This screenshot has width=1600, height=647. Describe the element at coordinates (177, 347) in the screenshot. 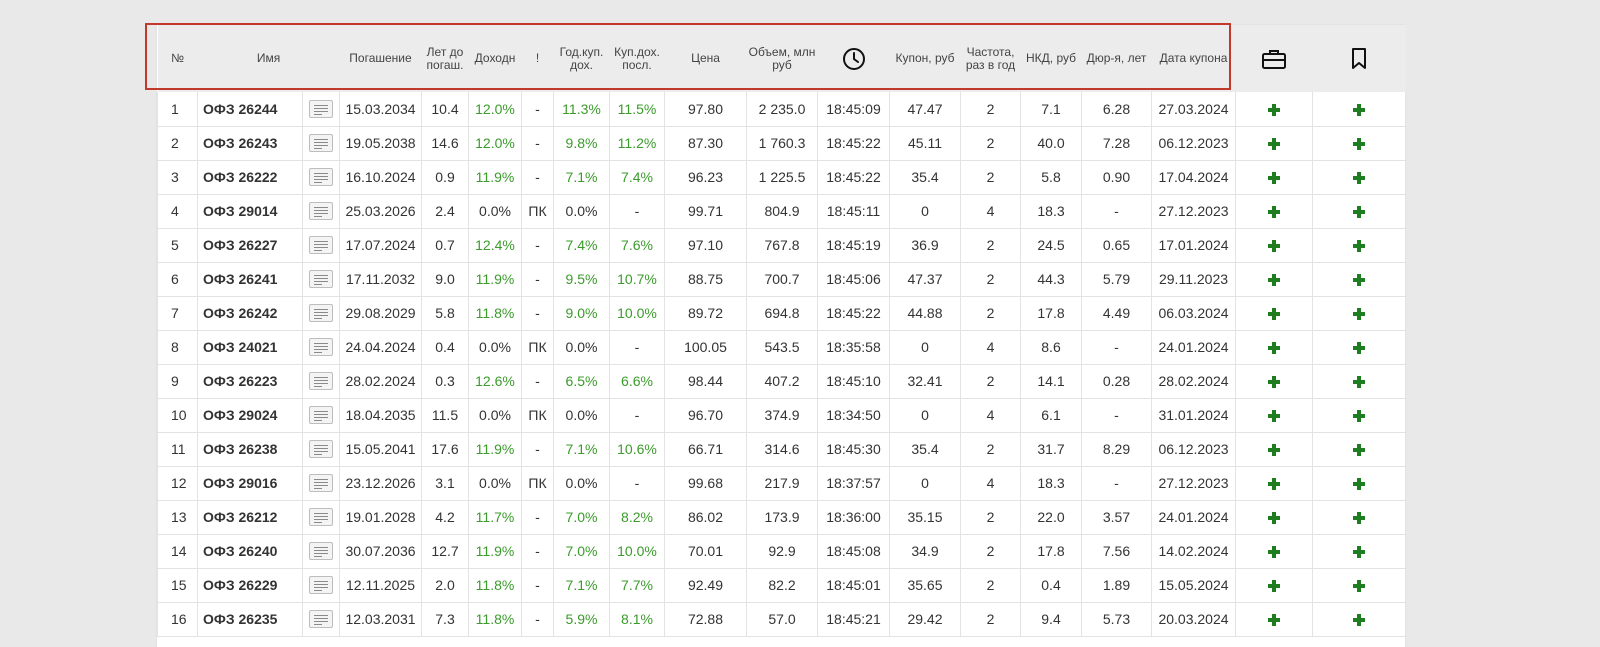

I see `cell-num: 8` at that location.